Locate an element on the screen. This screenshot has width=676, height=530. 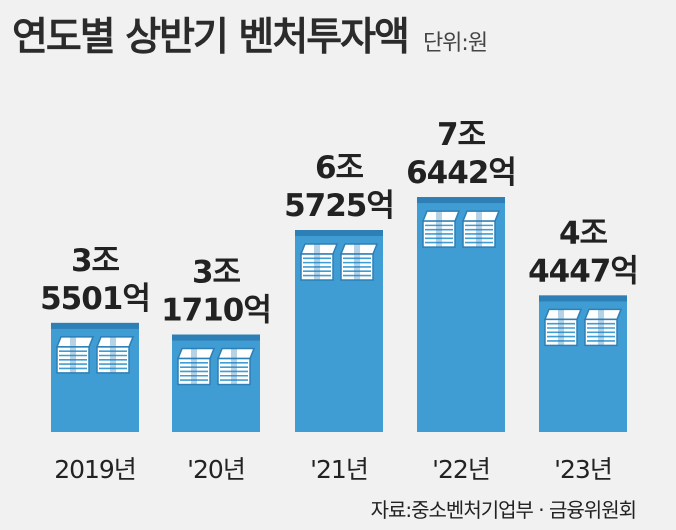
data-label-jo: 4조 is located at coordinates (583, 233).